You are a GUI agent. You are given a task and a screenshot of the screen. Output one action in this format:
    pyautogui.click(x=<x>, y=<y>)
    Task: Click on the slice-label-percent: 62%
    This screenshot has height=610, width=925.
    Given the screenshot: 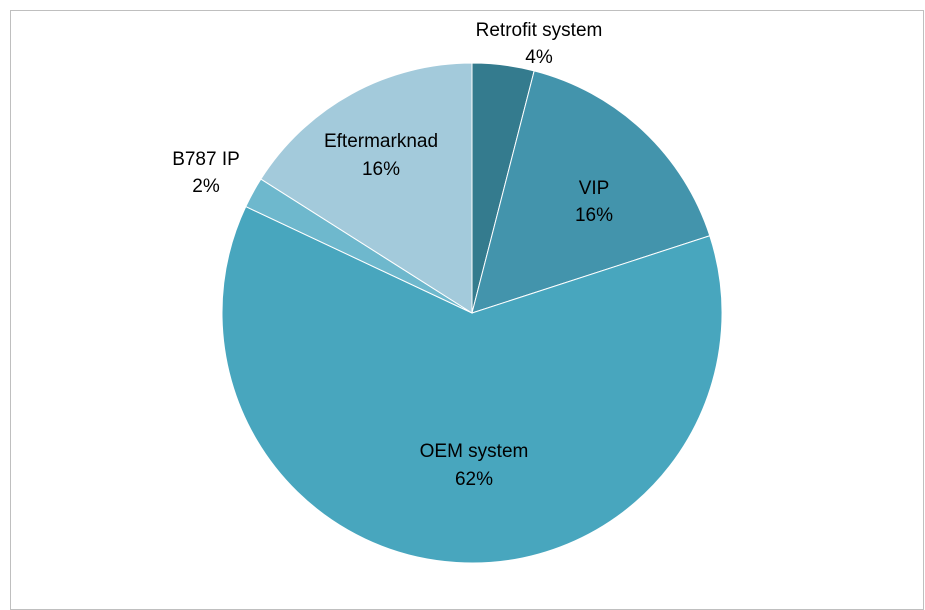 What is the action you would take?
    pyautogui.click(x=474, y=479)
    